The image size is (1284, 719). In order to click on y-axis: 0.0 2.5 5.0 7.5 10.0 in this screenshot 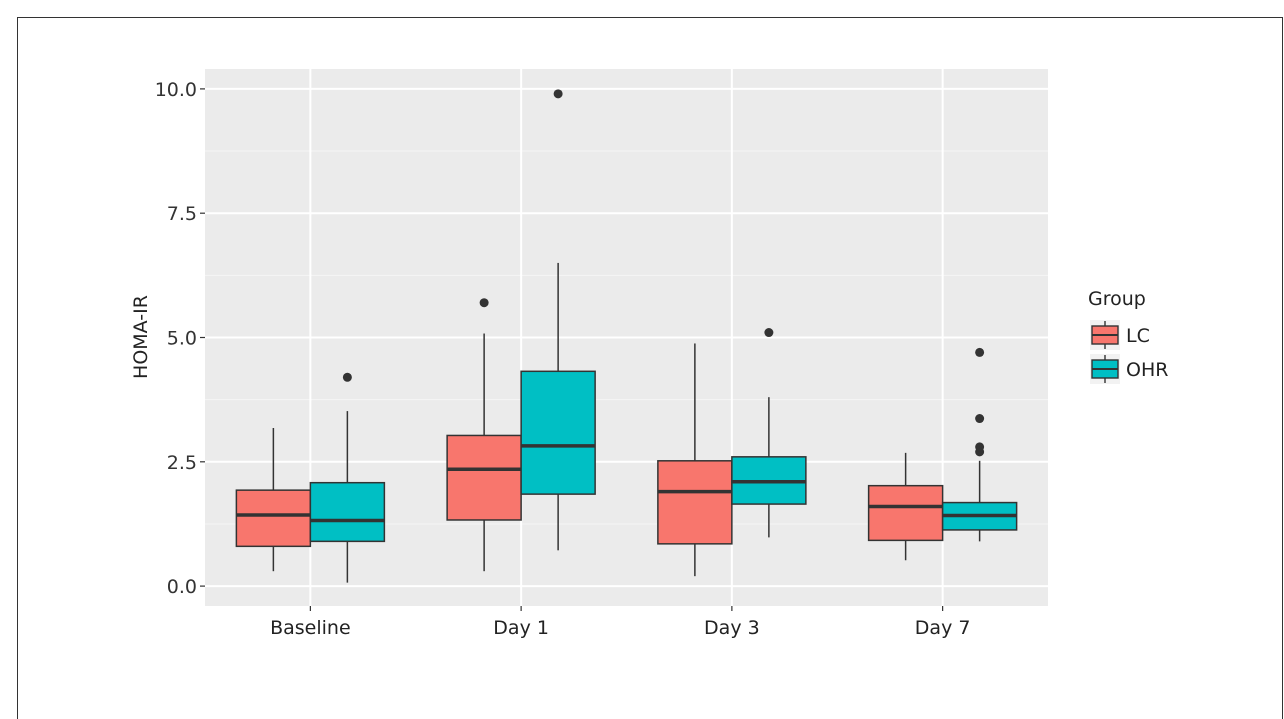, I will do `click(180, 338)`.